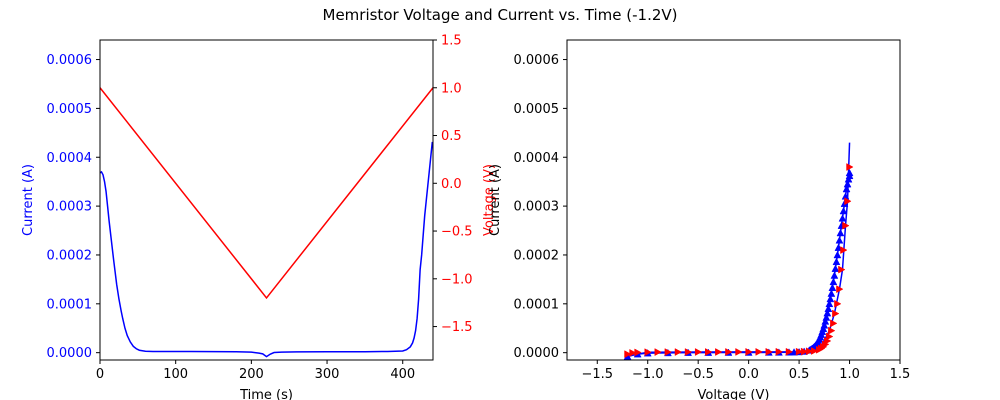  What do you see at coordinates (402, 374) in the screenshot?
I see `x-tick-label: 400` at bounding box center [402, 374].